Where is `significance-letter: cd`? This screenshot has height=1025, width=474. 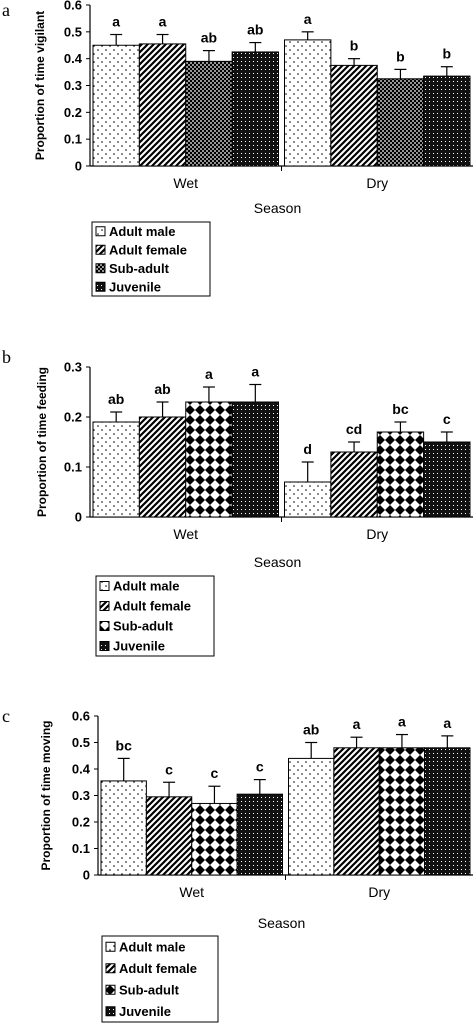 significance-letter: cd is located at coordinates (354, 429).